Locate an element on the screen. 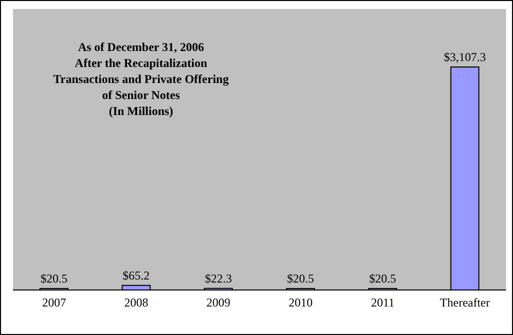  data-label: $22.3 is located at coordinates (218, 278).